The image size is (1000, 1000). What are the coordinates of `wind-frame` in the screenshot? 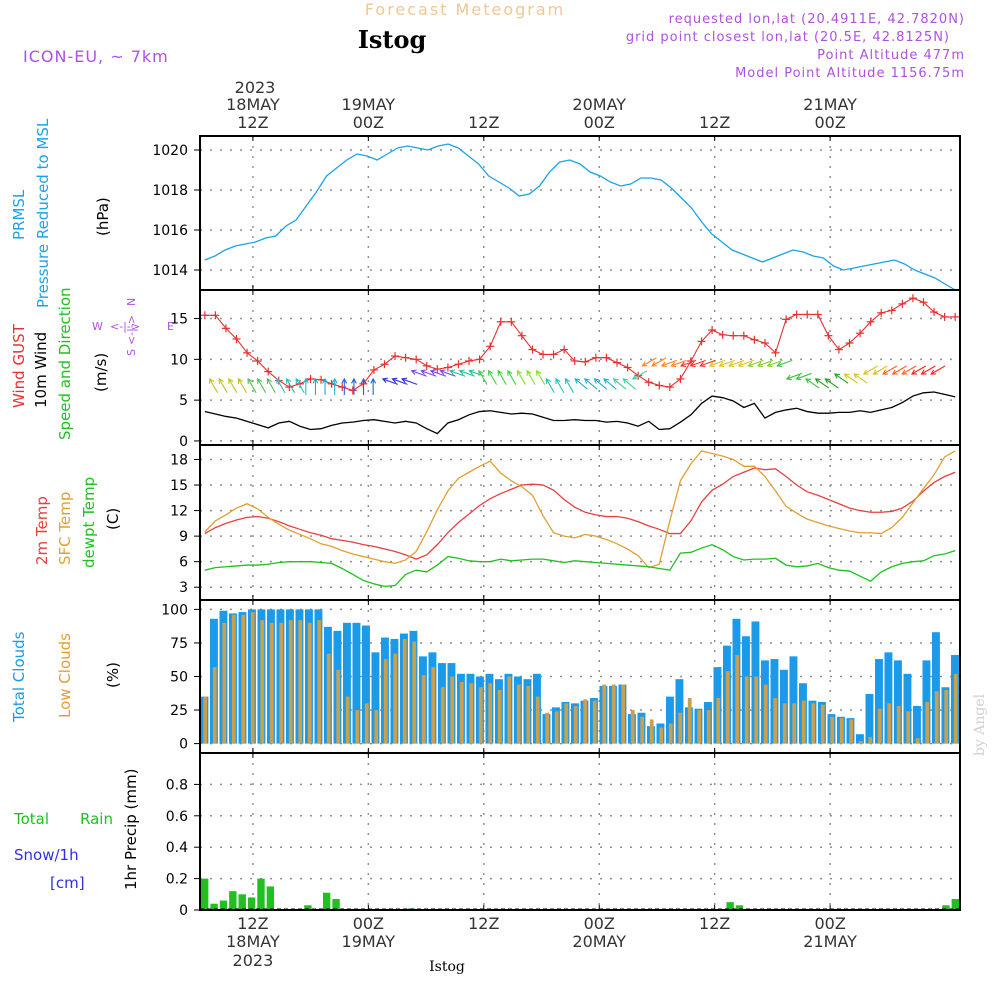 It's located at (580, 367).